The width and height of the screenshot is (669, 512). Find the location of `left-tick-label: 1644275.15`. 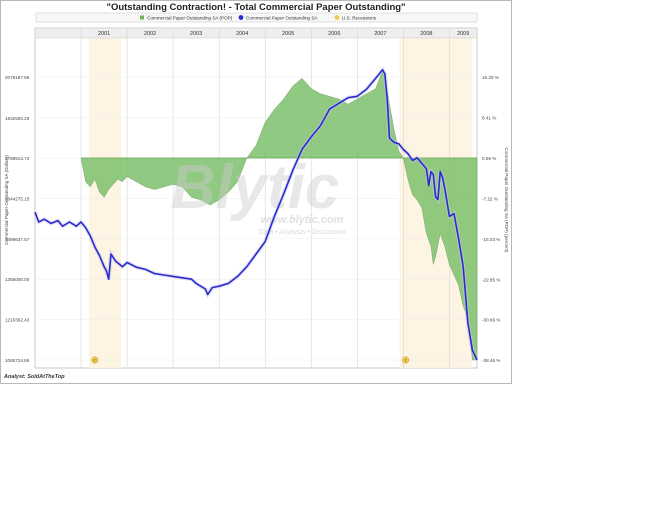

left-tick-label: 1644275.15 is located at coordinates (17, 198).